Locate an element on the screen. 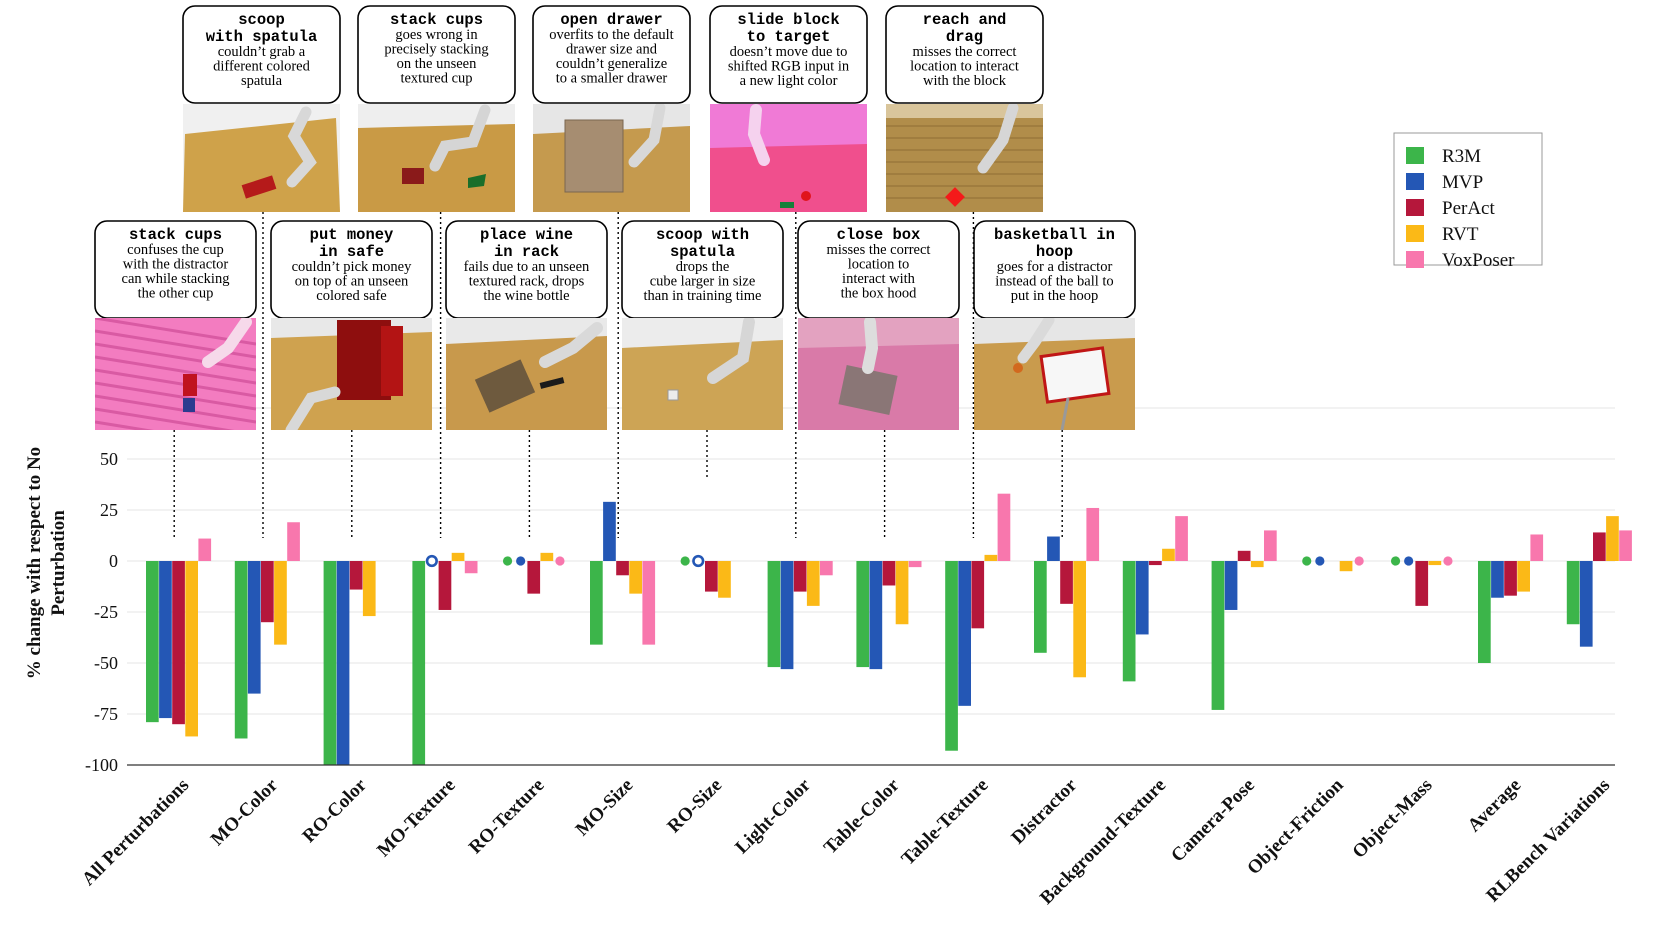  scene-red-safe is located at coordinates (351, 374).